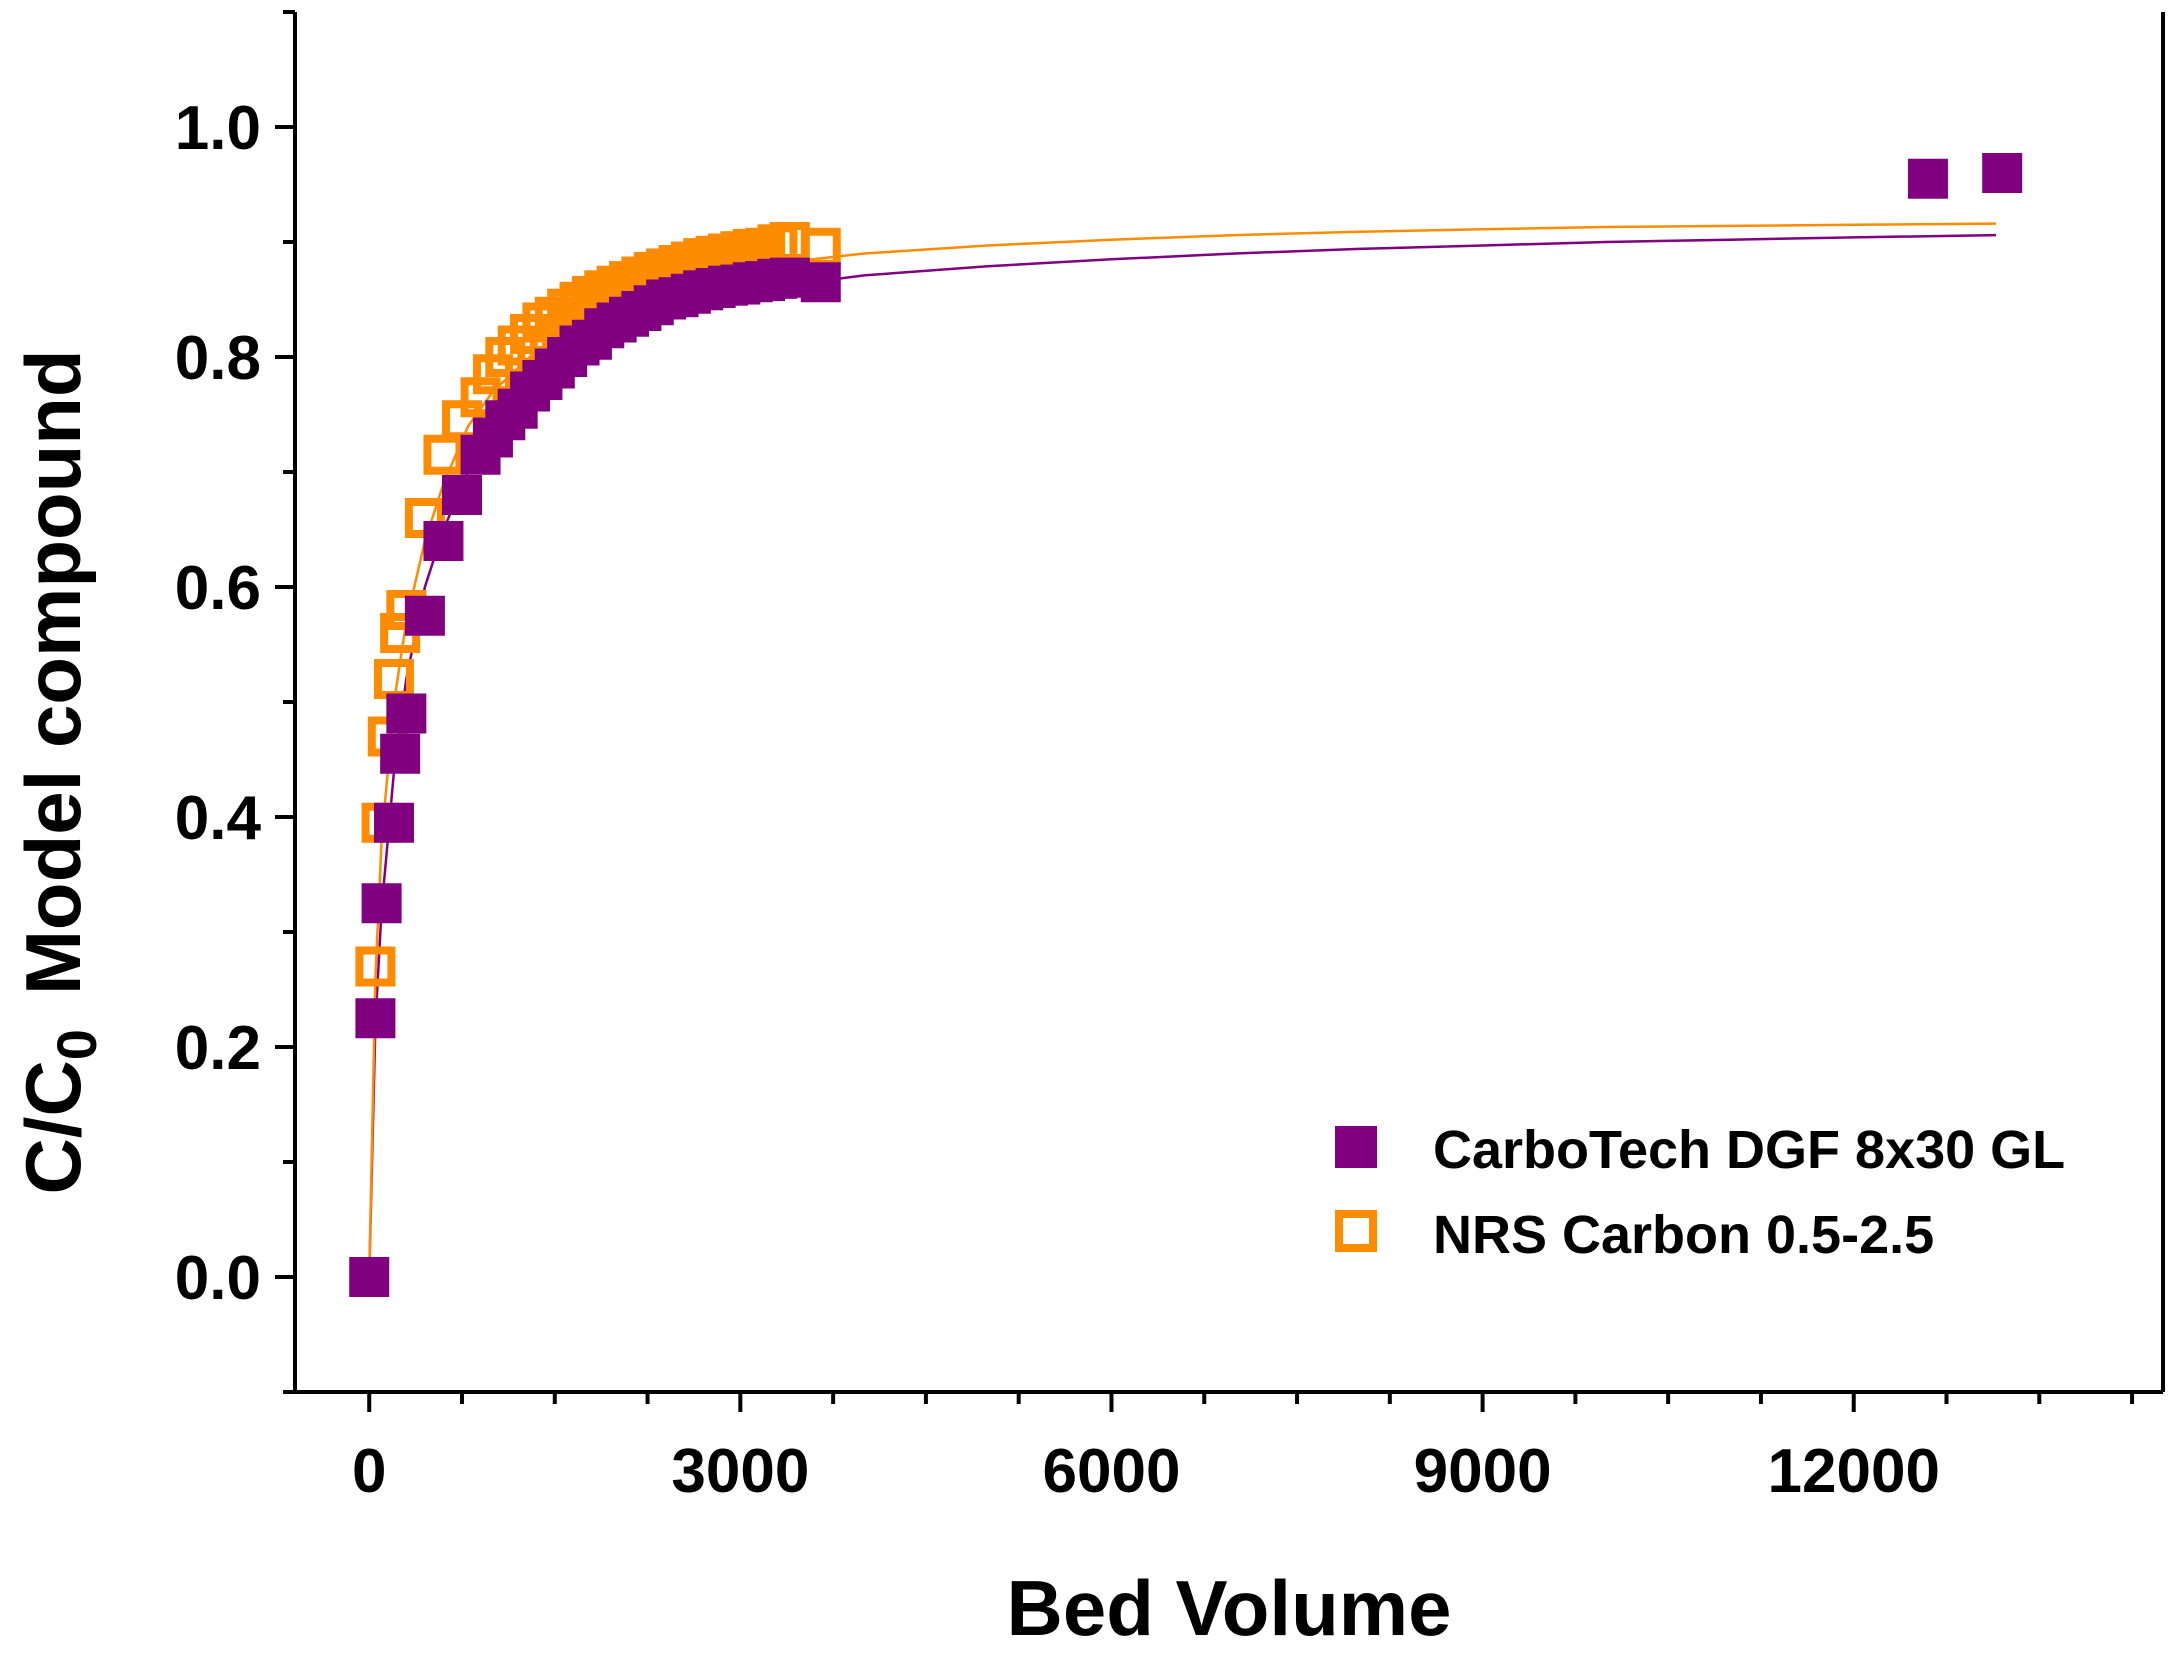 This screenshot has height=1657, width=2175. What do you see at coordinates (218, 818) in the screenshot?
I see `y-tick-label: 0.4` at bounding box center [218, 818].